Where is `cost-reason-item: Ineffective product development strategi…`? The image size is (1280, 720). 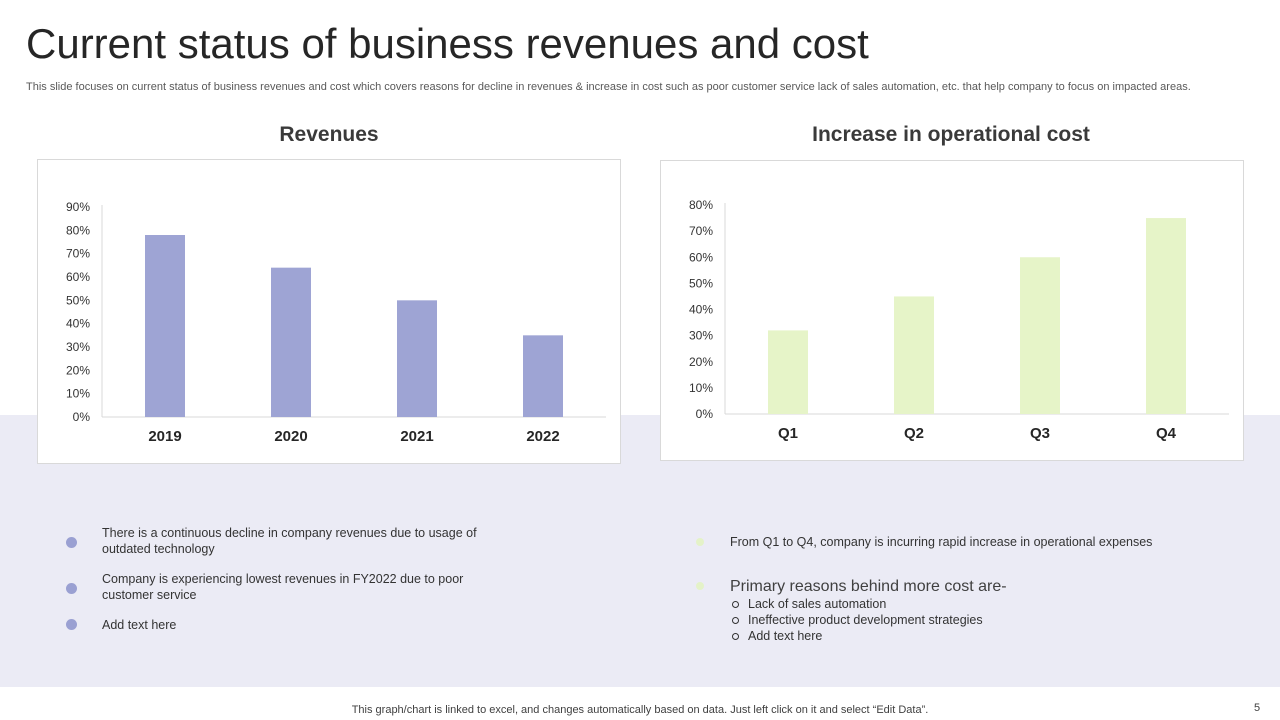
cost-reason-item: Ineffective product development strategi… is located at coordinates (930, 620).